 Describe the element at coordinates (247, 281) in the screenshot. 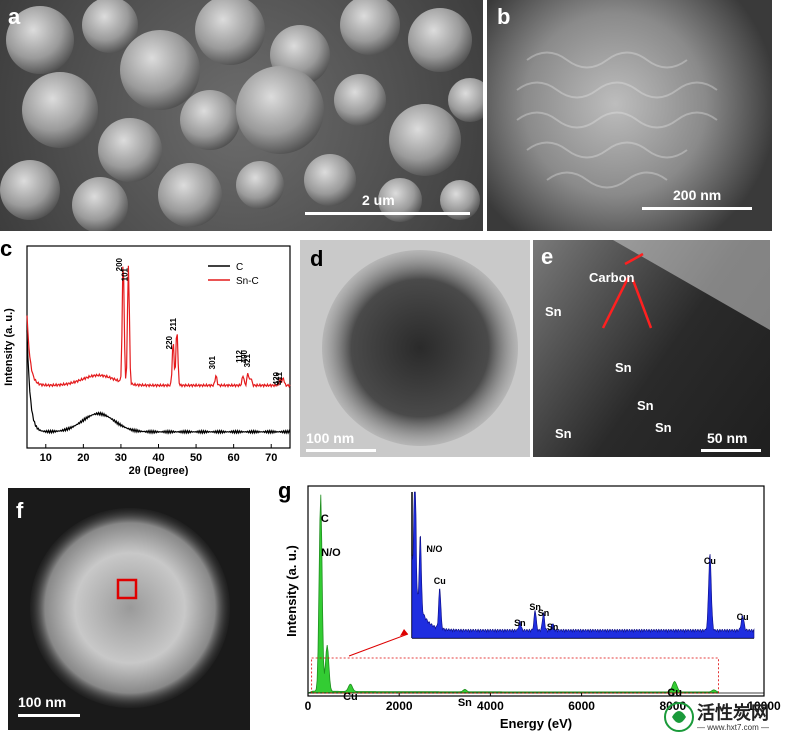

I see `xrd-legend-label: Sn-C` at that location.